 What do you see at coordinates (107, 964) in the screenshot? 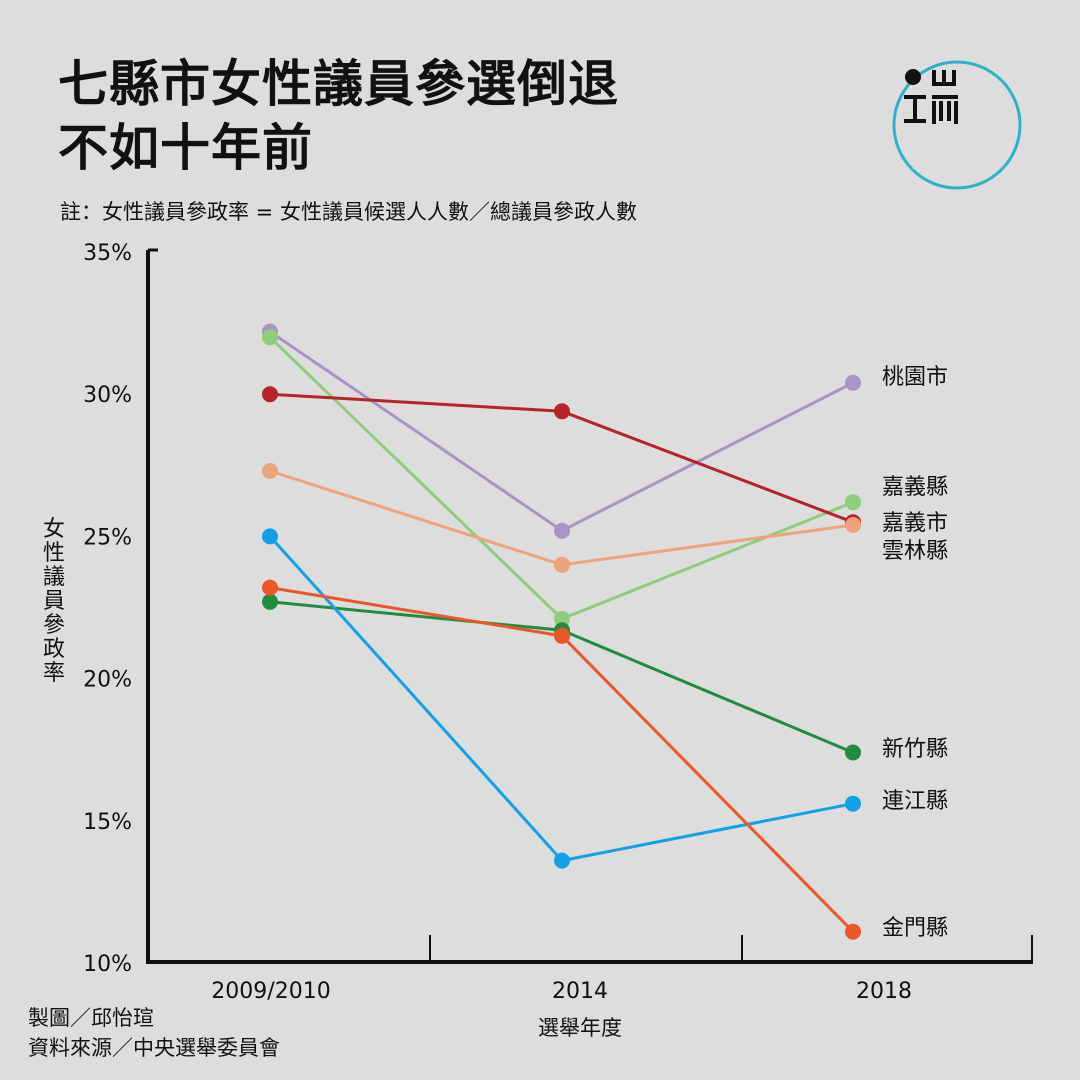
I see `y-tick-label: 10%` at bounding box center [107, 964].